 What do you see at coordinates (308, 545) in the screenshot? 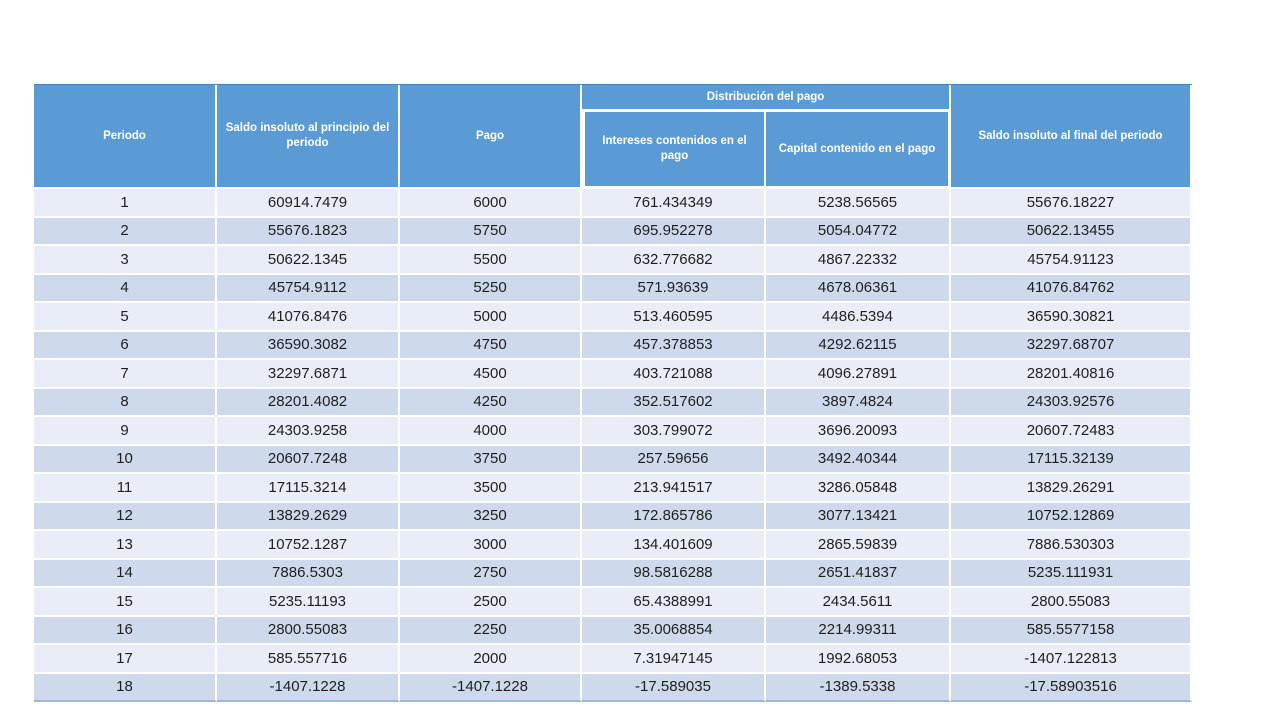
I see `cell-saldo-inicial: 10752.1287` at bounding box center [308, 545].